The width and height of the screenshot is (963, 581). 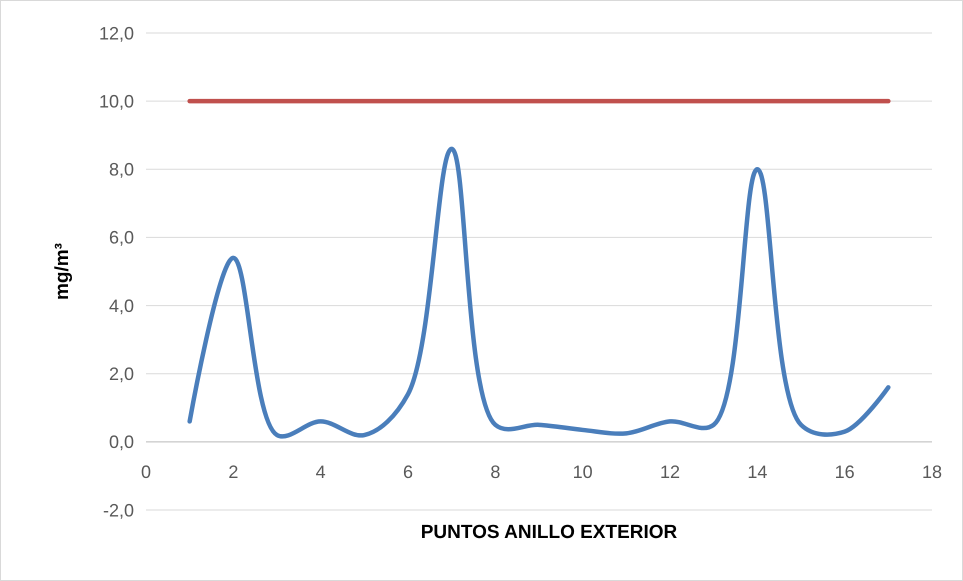 What do you see at coordinates (121, 306) in the screenshot?
I see `y-tick-label: 4,0` at bounding box center [121, 306].